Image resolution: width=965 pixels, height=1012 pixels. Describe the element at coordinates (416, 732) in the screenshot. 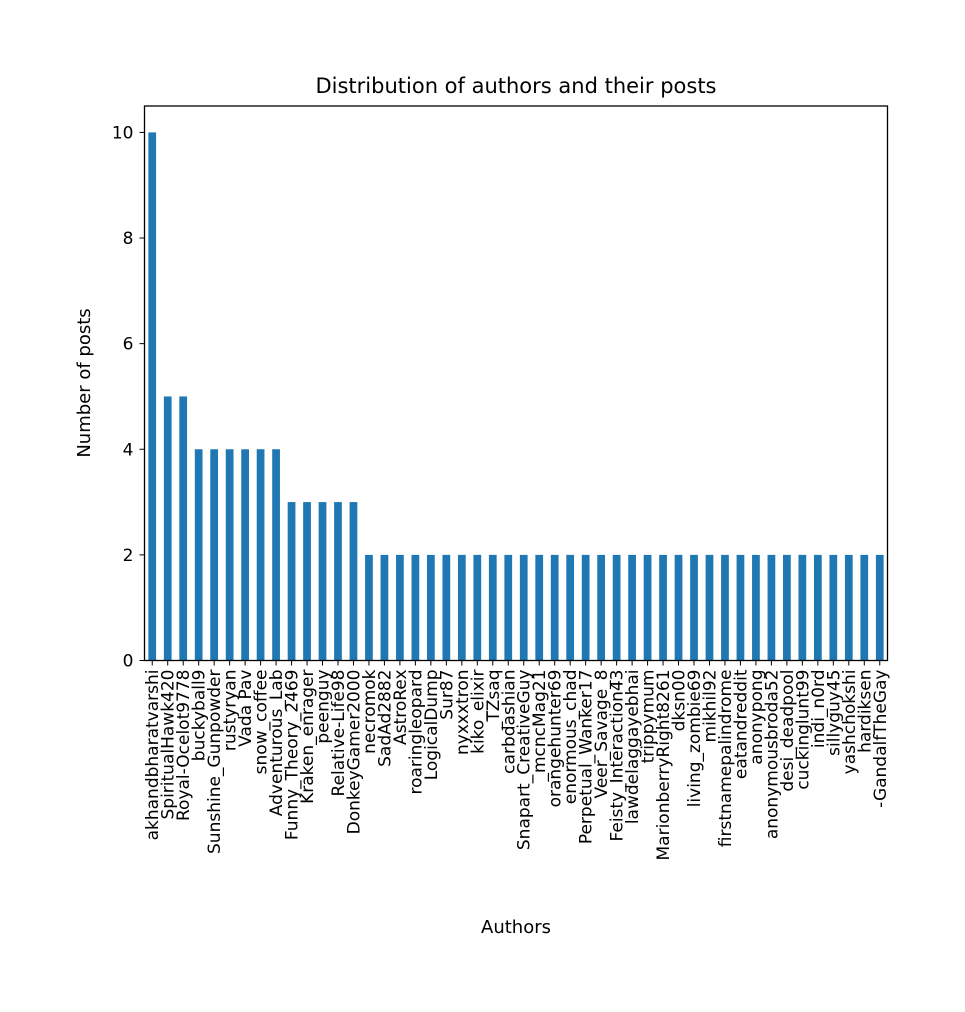

I see `x-tick-label-17: roaringleopard` at that location.